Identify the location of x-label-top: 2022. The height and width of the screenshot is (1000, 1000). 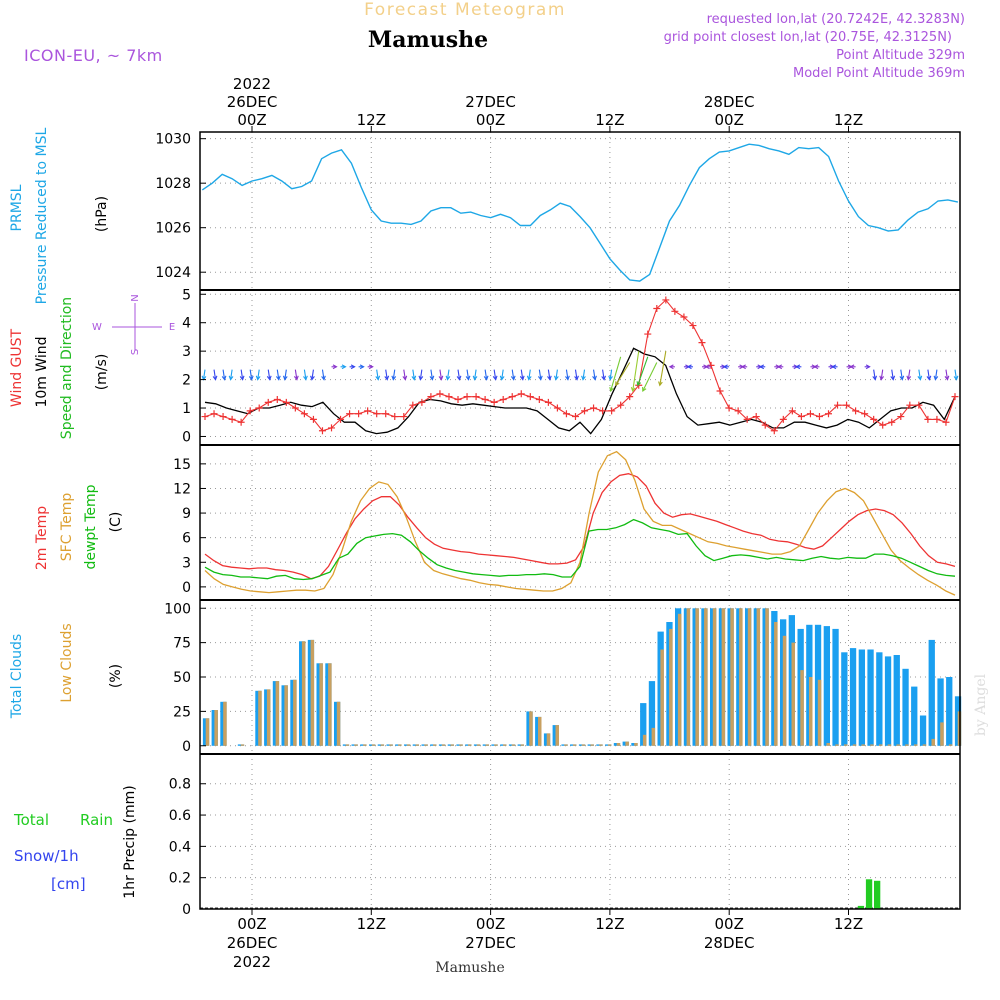
(252, 84).